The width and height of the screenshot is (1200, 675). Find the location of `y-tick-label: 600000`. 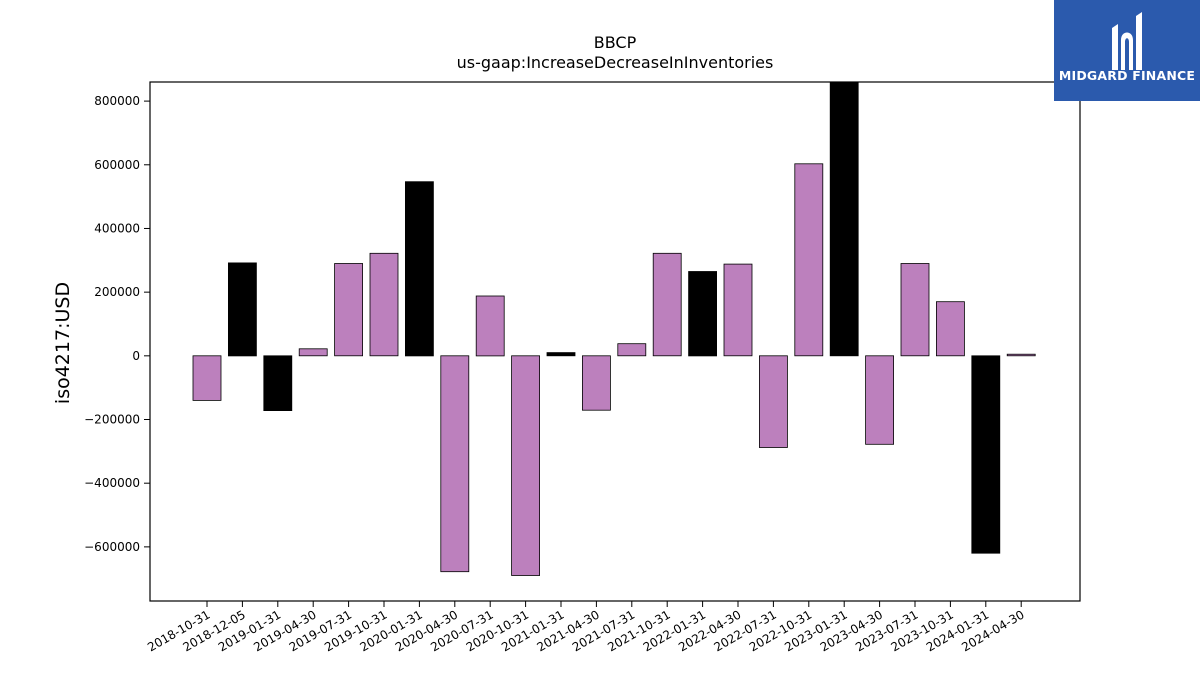

y-tick-label: 600000 is located at coordinates (117, 165).